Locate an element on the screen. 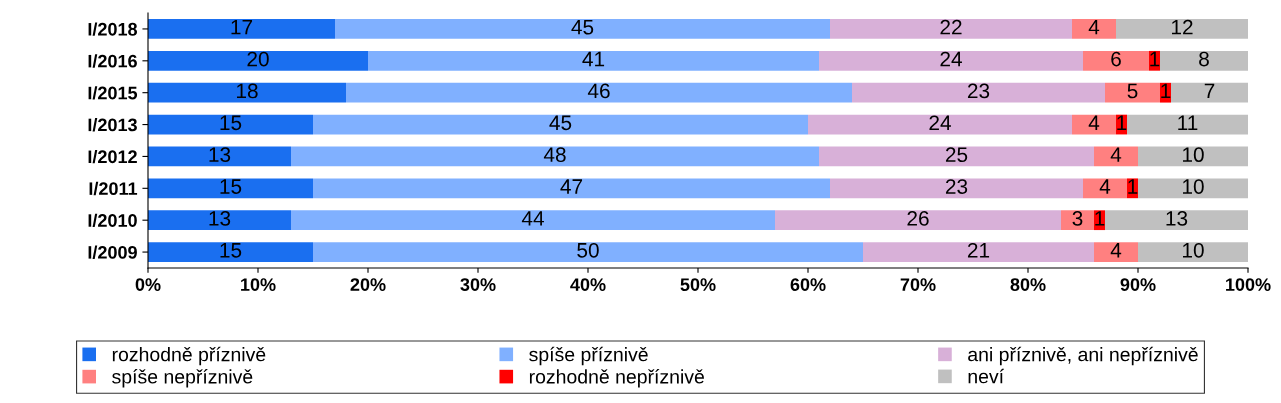  y-tick-label: I/2012 is located at coordinates (112, 156).